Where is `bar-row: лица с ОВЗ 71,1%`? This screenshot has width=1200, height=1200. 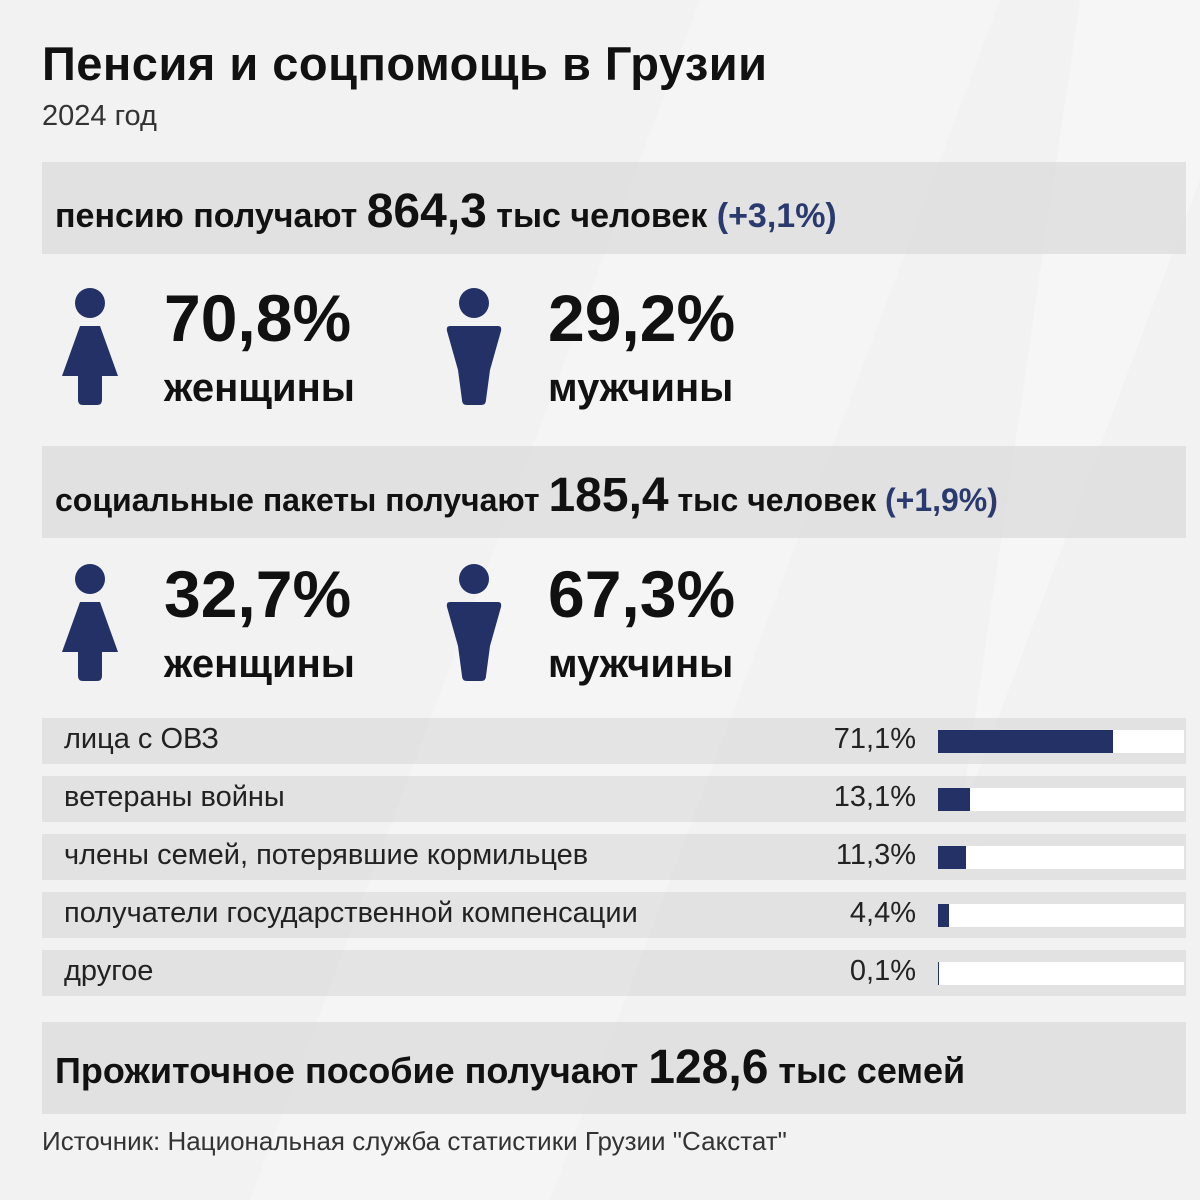 bar-row: лица с ОВЗ 71,1% is located at coordinates (614, 741).